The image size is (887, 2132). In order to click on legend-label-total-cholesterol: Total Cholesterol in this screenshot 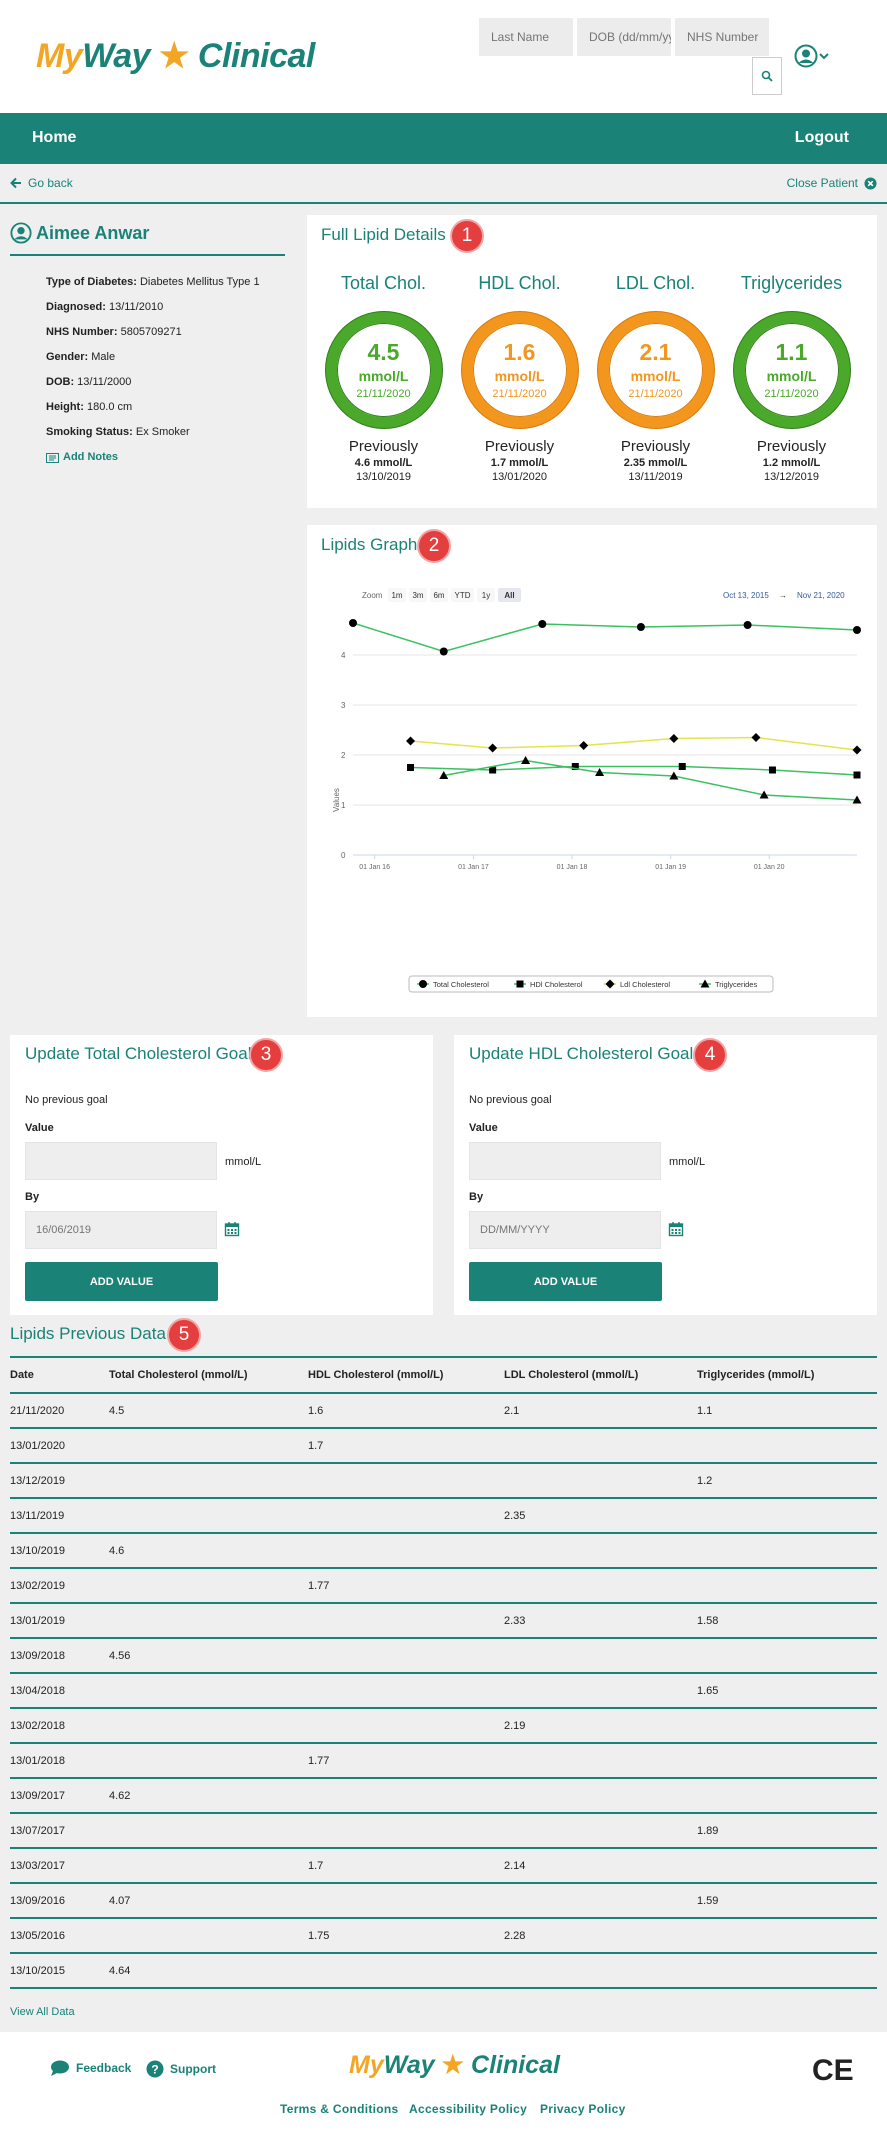, I will do `click(461, 984)`.